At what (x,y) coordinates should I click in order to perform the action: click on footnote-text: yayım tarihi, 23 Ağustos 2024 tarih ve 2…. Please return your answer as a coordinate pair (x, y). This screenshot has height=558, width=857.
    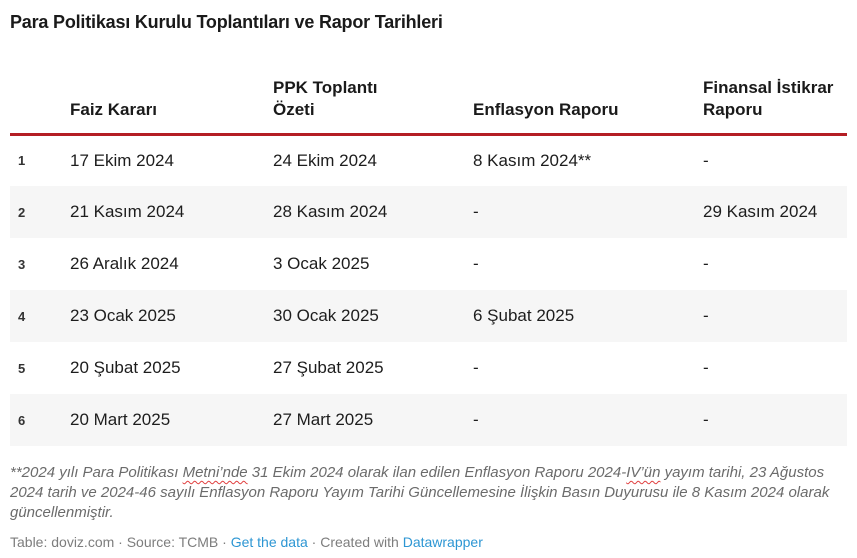
    Looking at the image, I should click on (420, 492).